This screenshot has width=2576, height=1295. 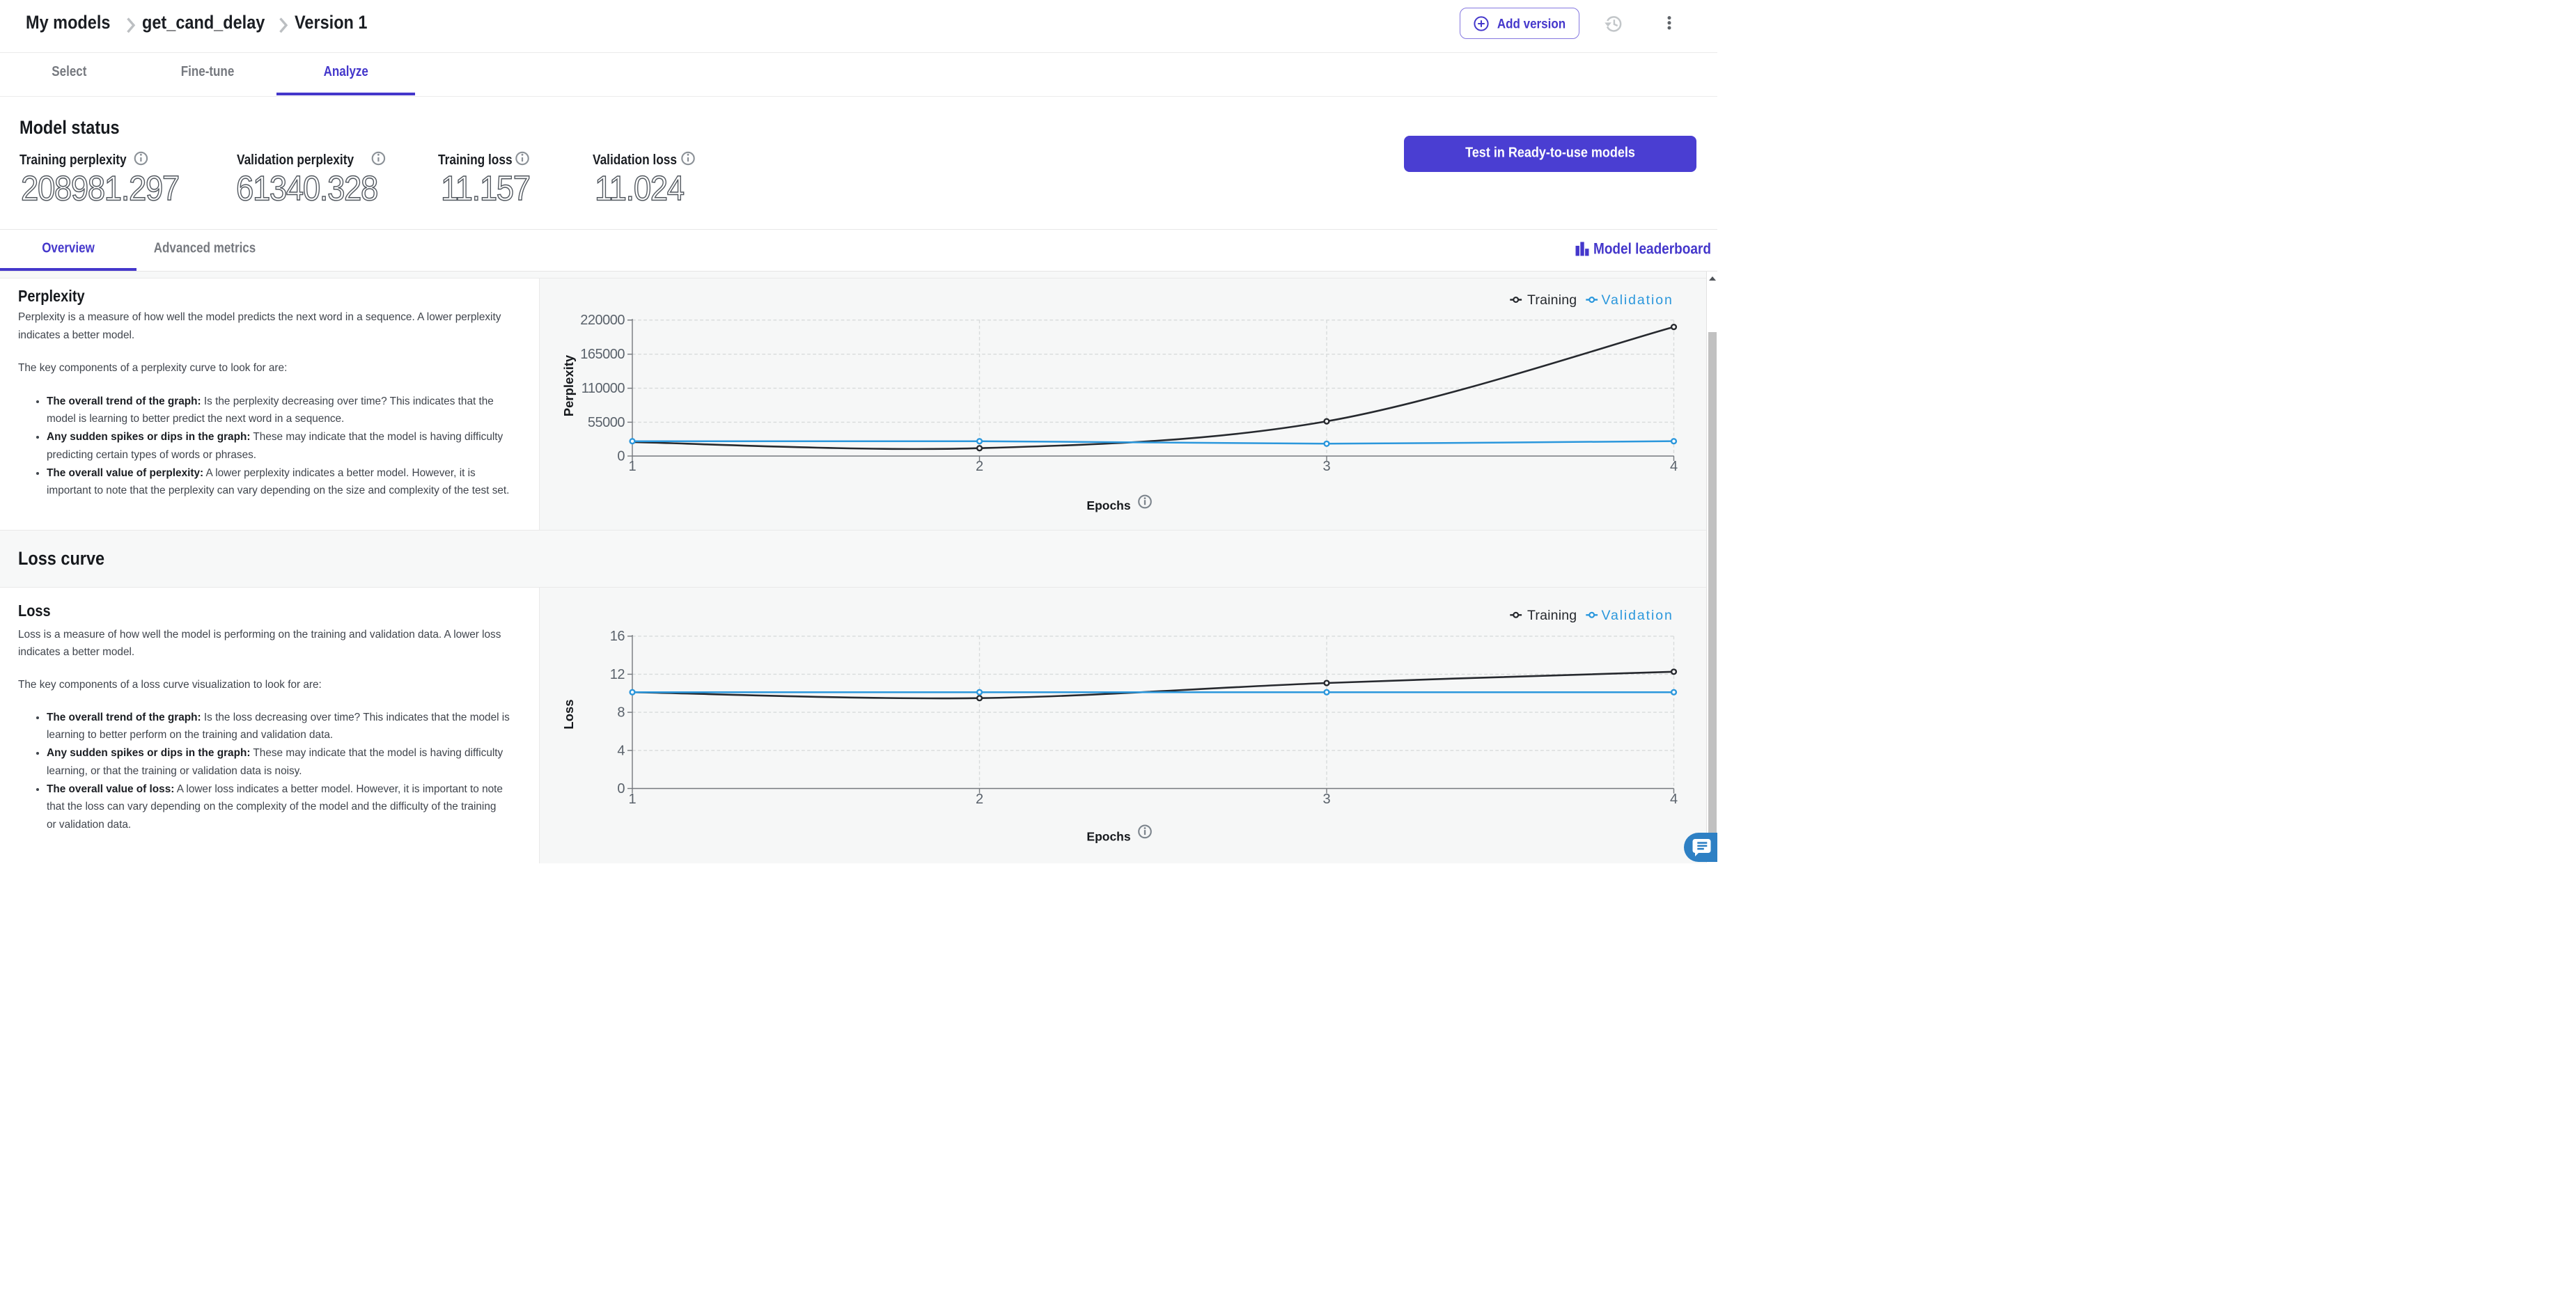 What do you see at coordinates (602, 320) in the screenshot?
I see `svg-text: 220000` at bounding box center [602, 320].